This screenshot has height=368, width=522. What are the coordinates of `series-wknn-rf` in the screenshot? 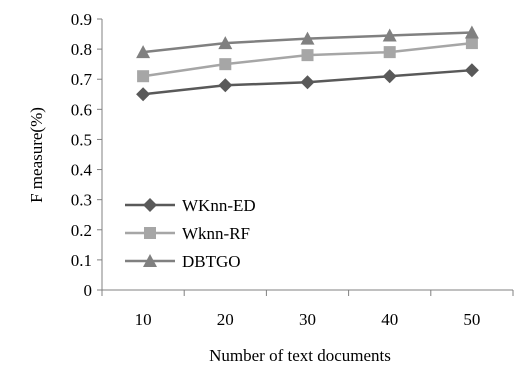 It's located at (307, 60).